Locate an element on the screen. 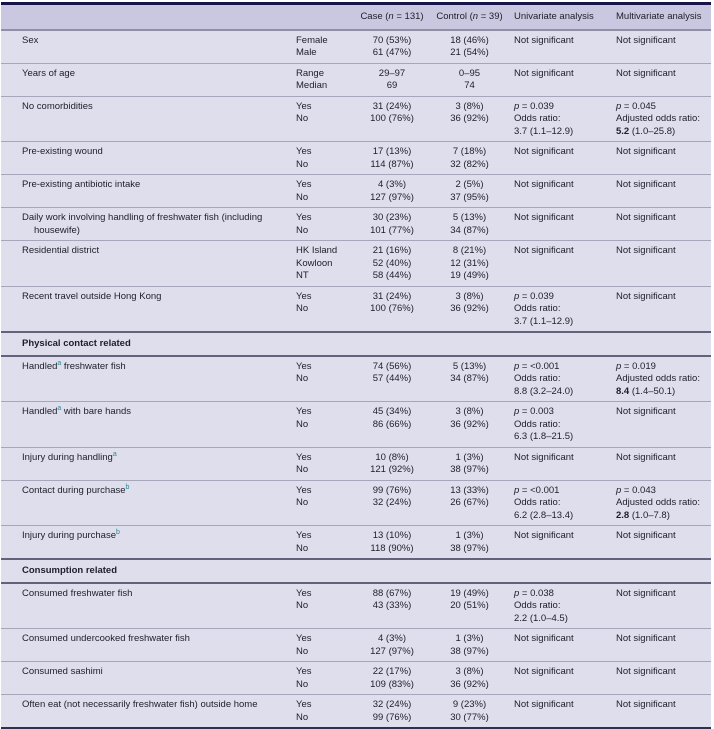  cell-line: Sex is located at coordinates (30, 40).